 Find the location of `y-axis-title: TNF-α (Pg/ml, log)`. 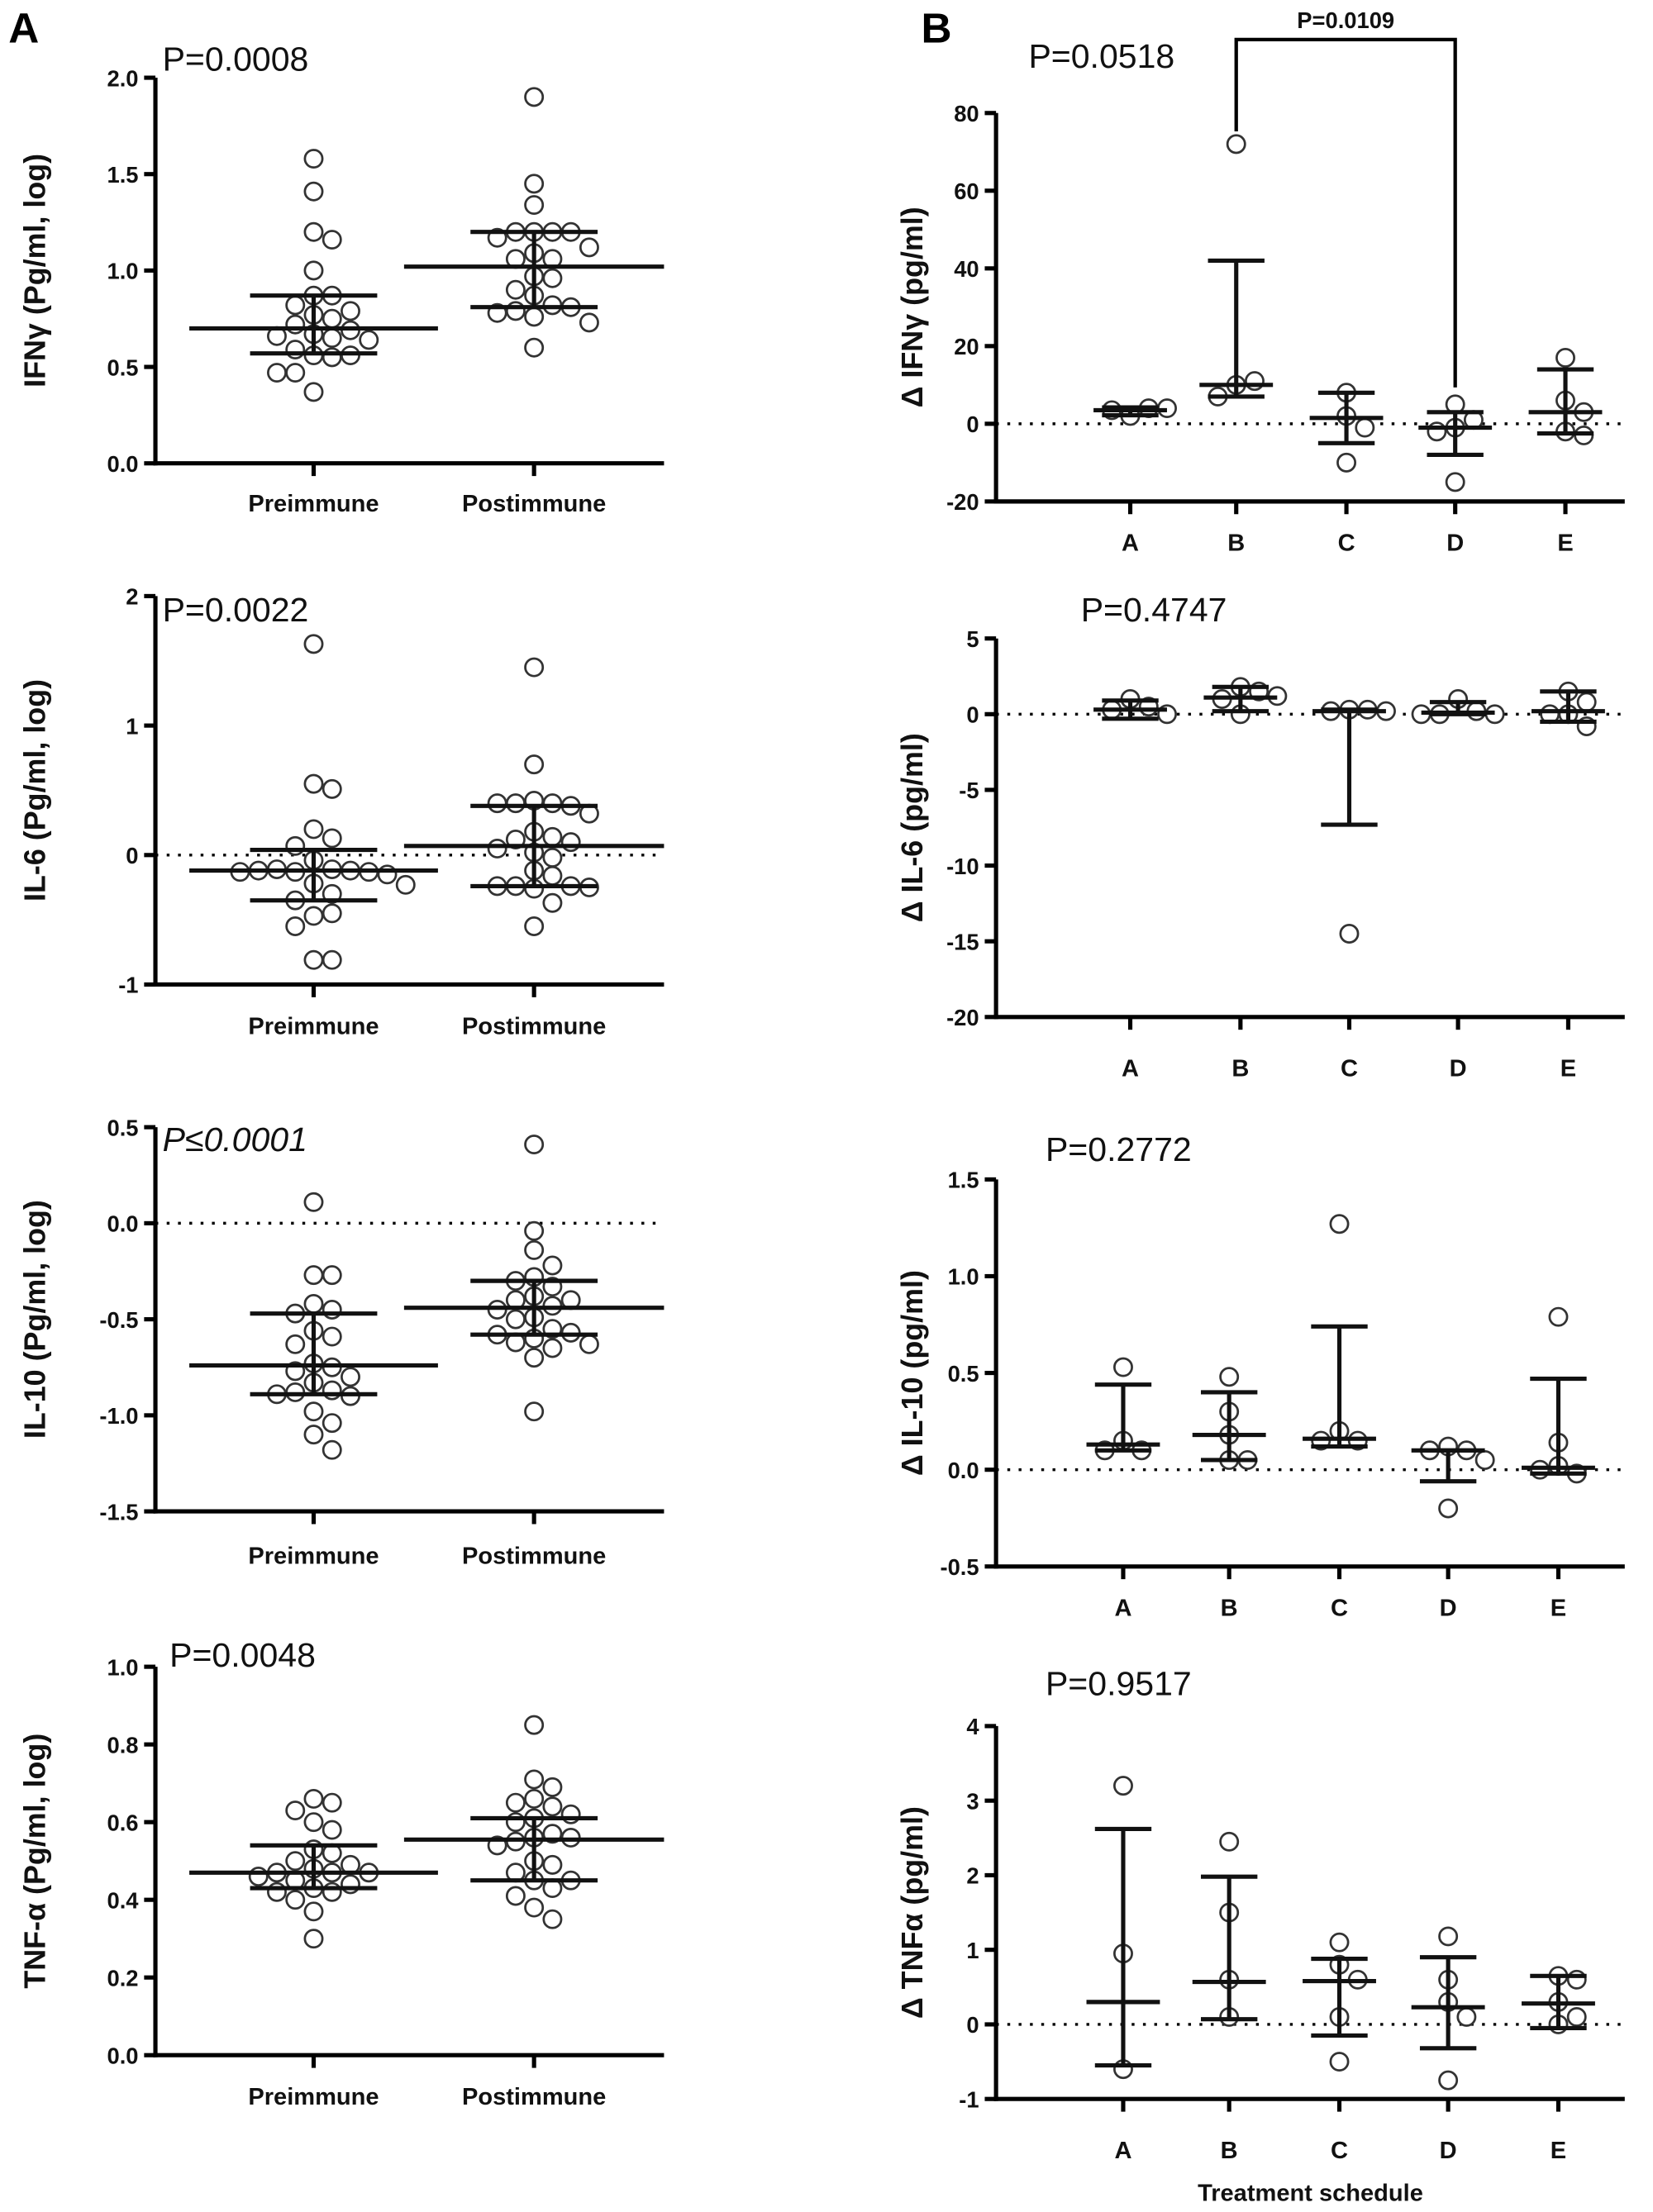

y-axis-title: TNF-α (Pg/ml, log) is located at coordinates (35, 1861).